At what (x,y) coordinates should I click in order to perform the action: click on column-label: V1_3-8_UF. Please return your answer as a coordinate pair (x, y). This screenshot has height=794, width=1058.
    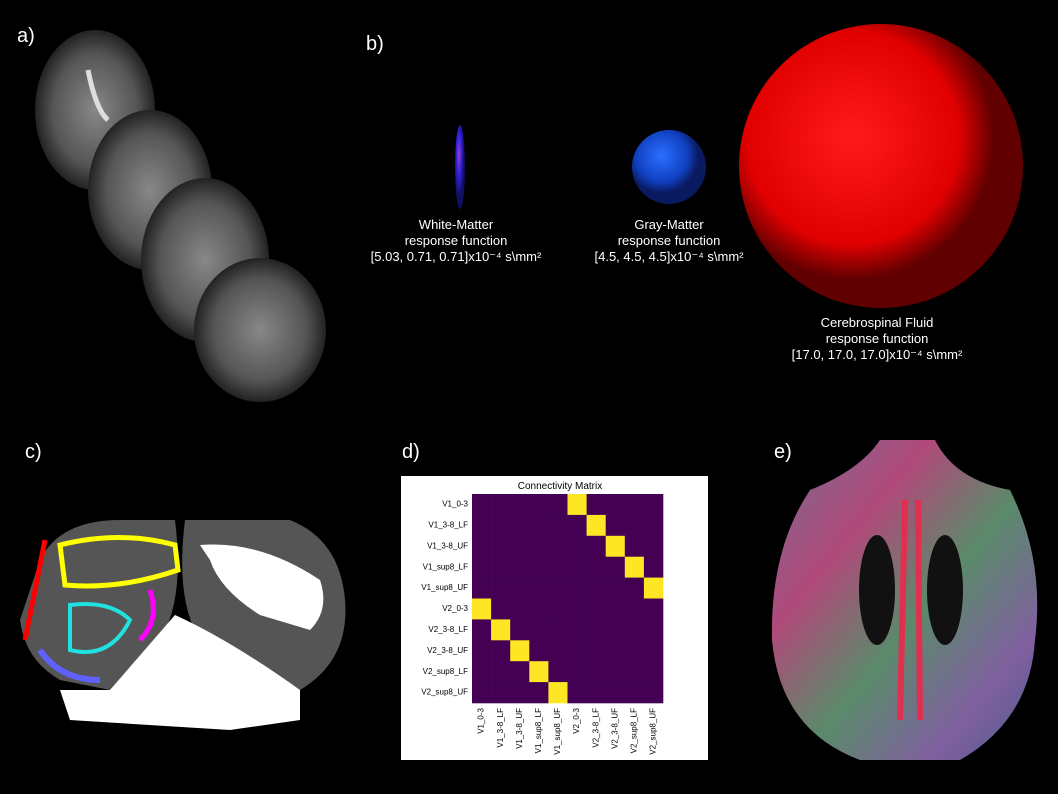
    Looking at the image, I should click on (519, 728).